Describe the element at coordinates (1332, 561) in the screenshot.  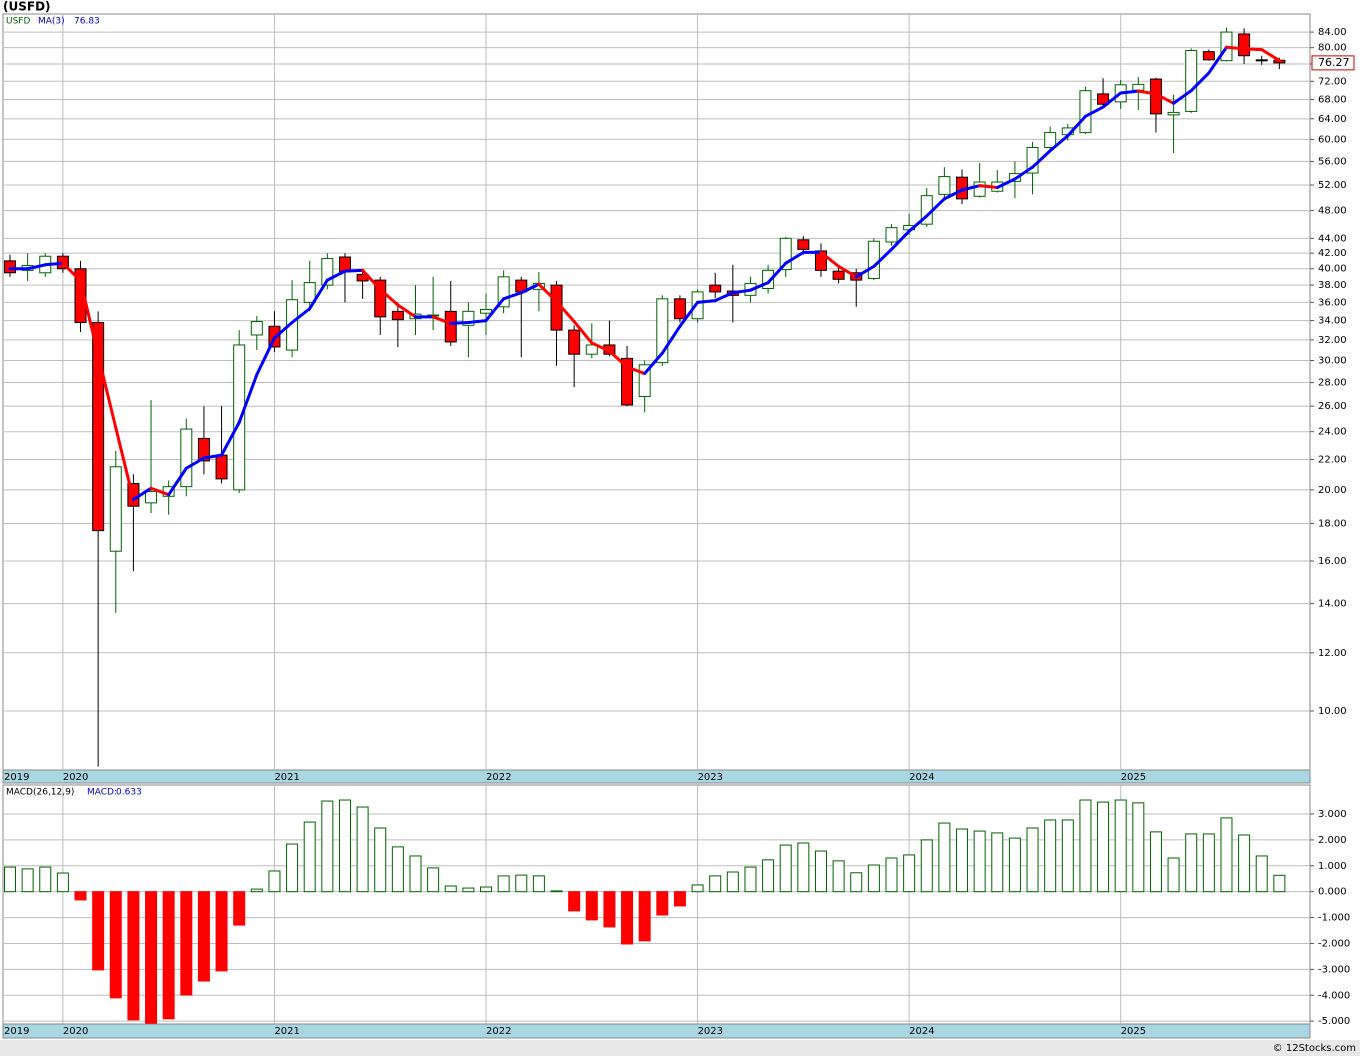
I see `y-tick-label: 16.00` at that location.